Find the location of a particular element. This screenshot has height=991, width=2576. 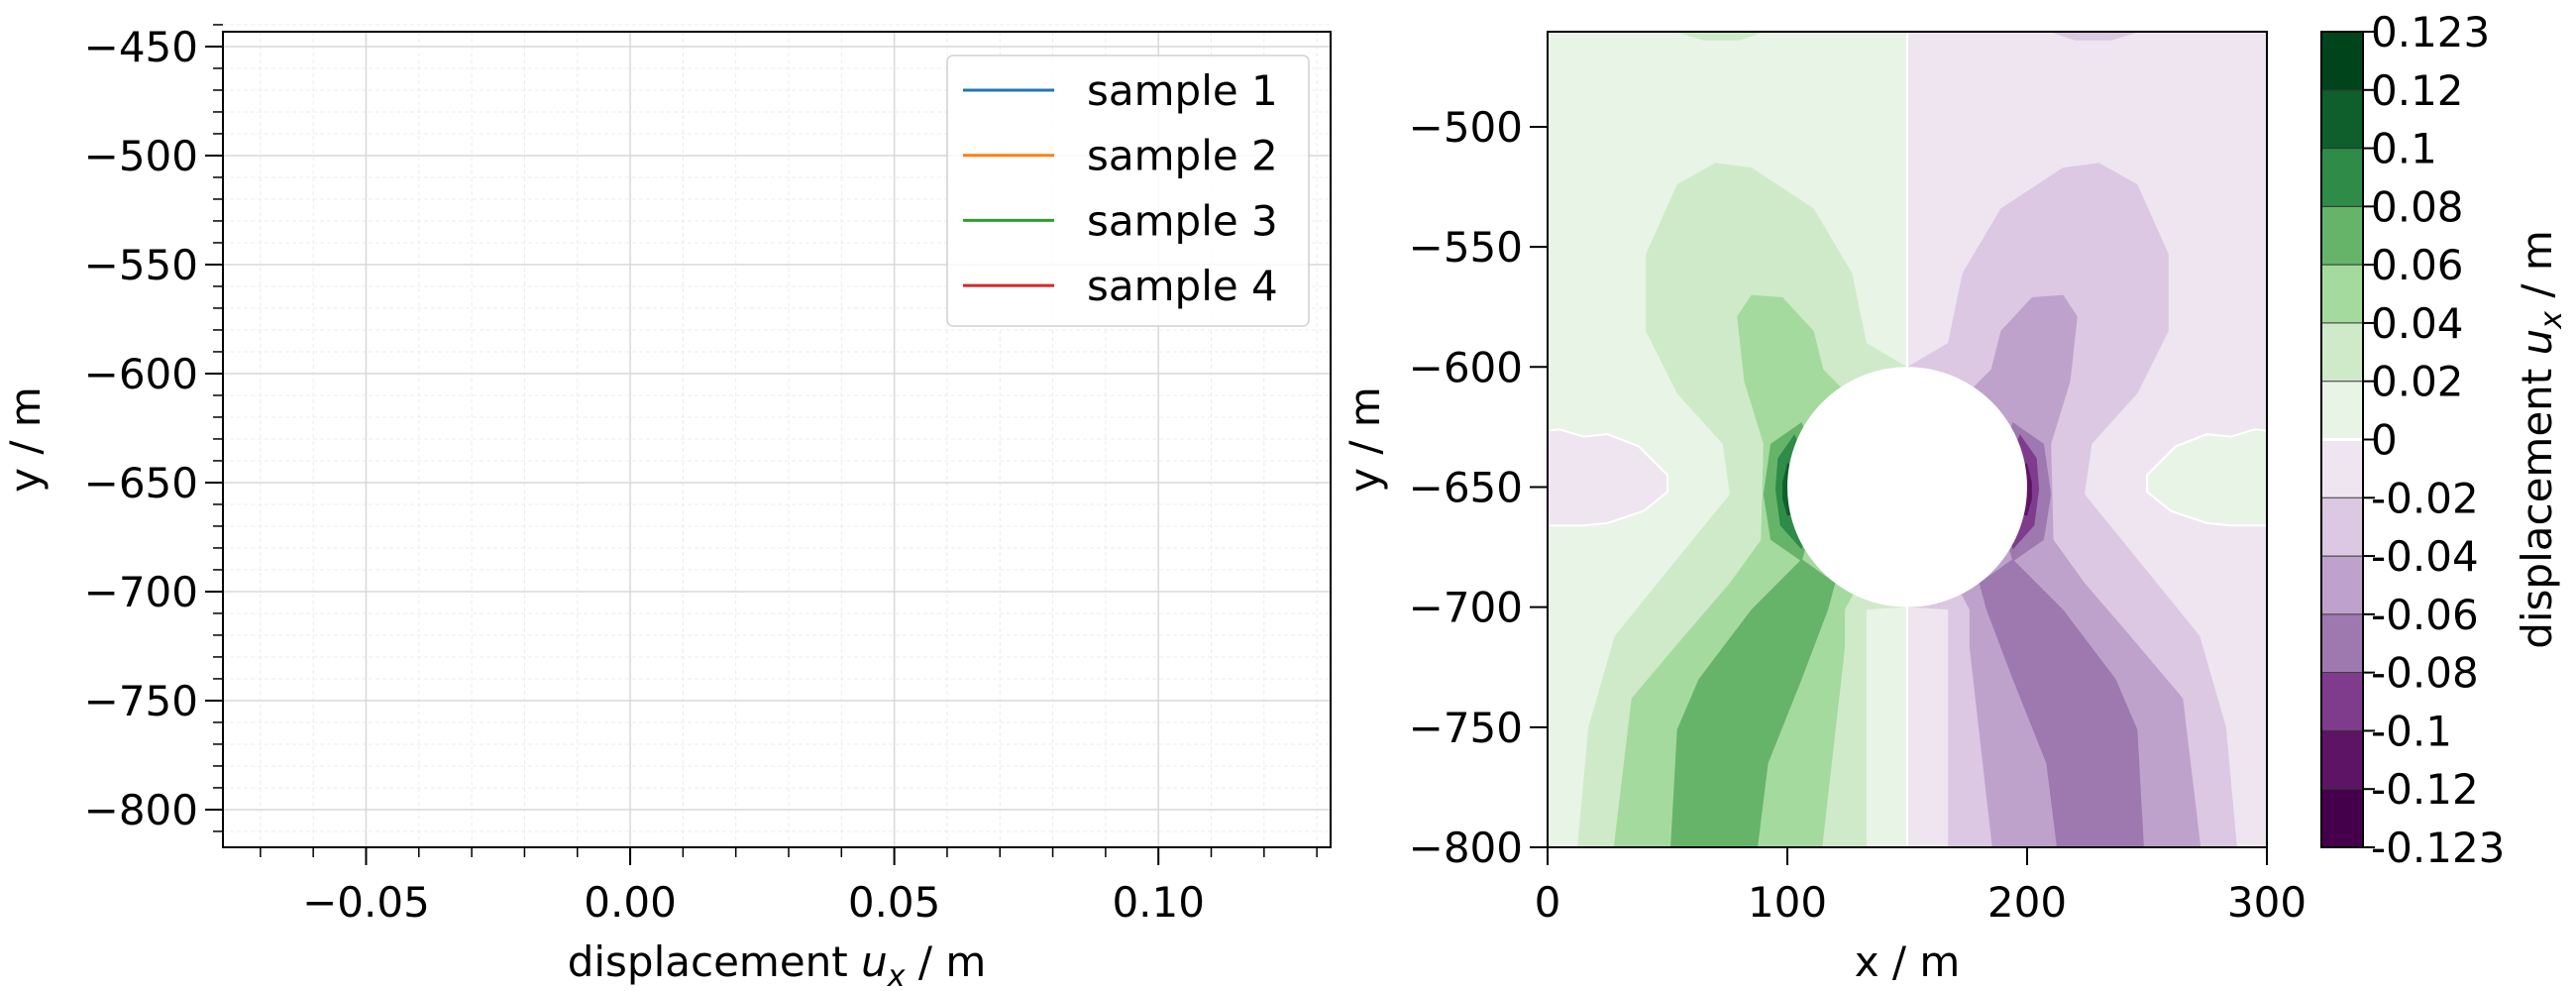

colorbar-tick-label: -0.08 is located at coordinates (2425, 673).